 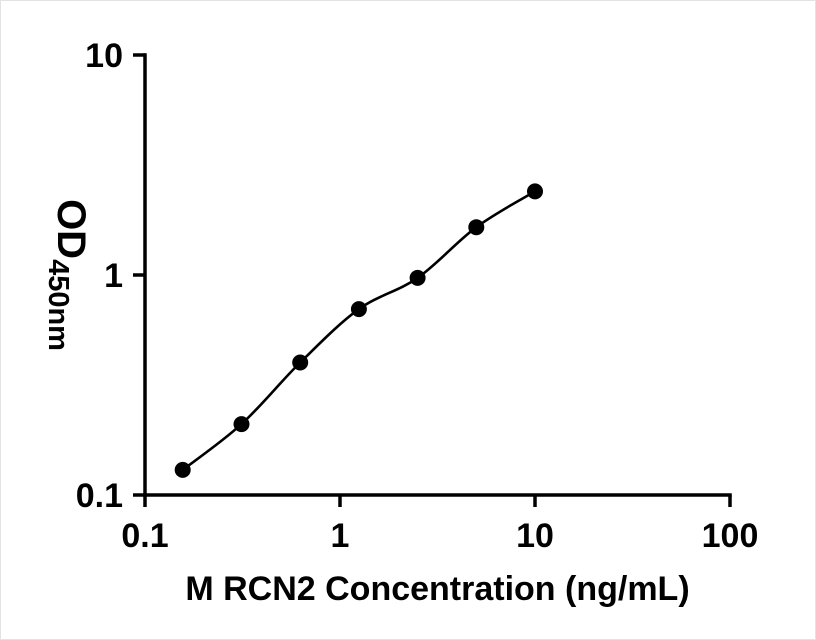 What do you see at coordinates (437, 589) in the screenshot?
I see `x-axis-title: M RCN2 Concentration (ng/mL)` at bounding box center [437, 589].